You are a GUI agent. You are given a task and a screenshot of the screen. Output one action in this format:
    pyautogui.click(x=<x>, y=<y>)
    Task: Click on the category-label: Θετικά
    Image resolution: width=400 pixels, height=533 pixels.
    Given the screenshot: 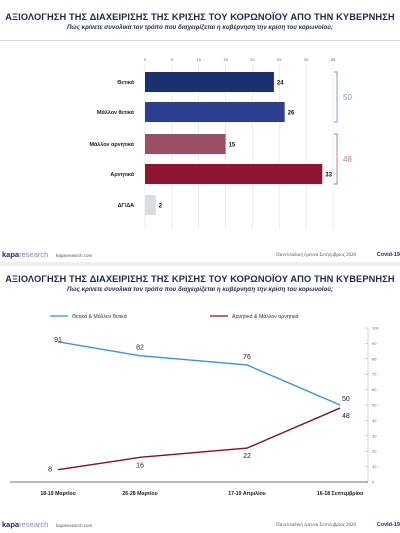 What is the action you would take?
    pyautogui.click(x=125, y=83)
    